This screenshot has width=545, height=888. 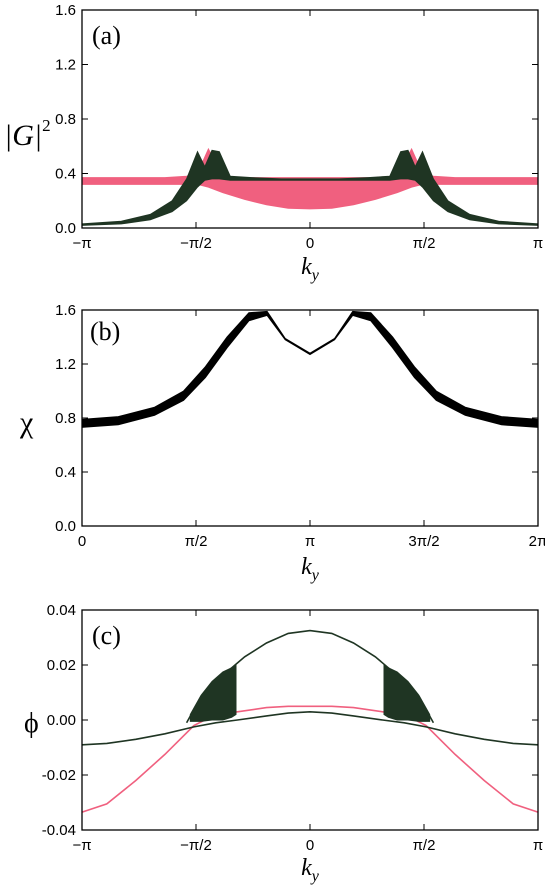 What do you see at coordinates (106, 635) in the screenshot?
I see `panel-label: (c)` at bounding box center [106, 635].